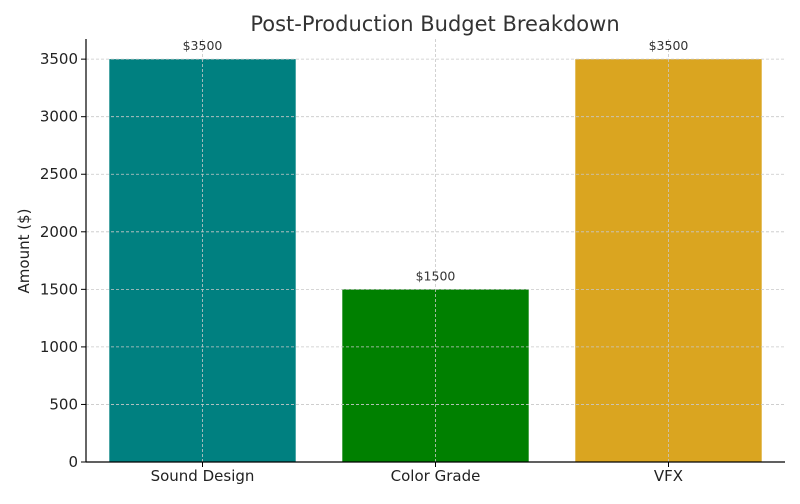 The width and height of the screenshot is (800, 504). Describe the element at coordinates (59, 117) in the screenshot. I see `y-tick-label: 3000` at that location.